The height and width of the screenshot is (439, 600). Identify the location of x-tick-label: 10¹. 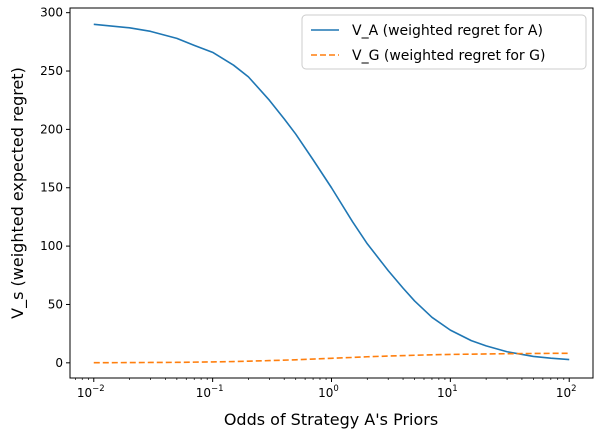
(447, 392).